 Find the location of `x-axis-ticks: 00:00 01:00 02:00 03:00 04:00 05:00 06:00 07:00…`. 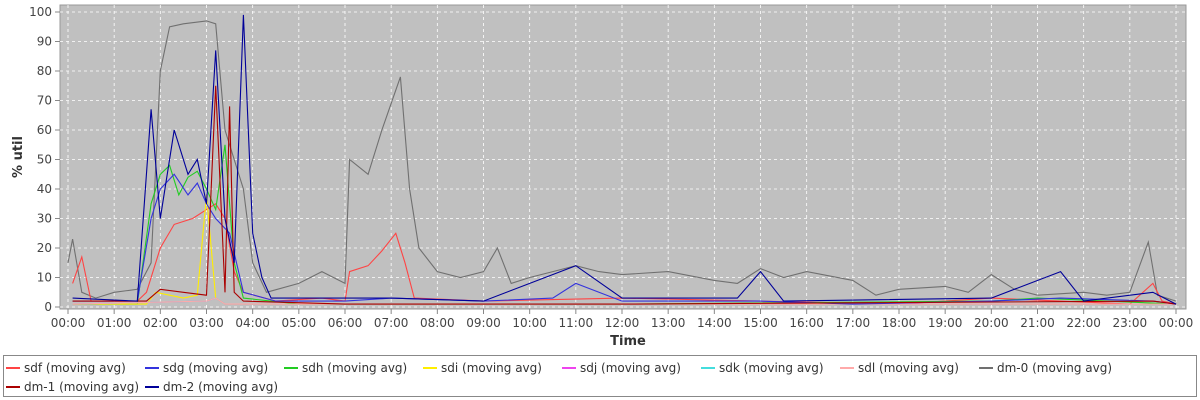

x-axis-ticks: 00:00 01:00 02:00 03:00 04:00 05:00 06:00 07:00… is located at coordinates (622, 319).